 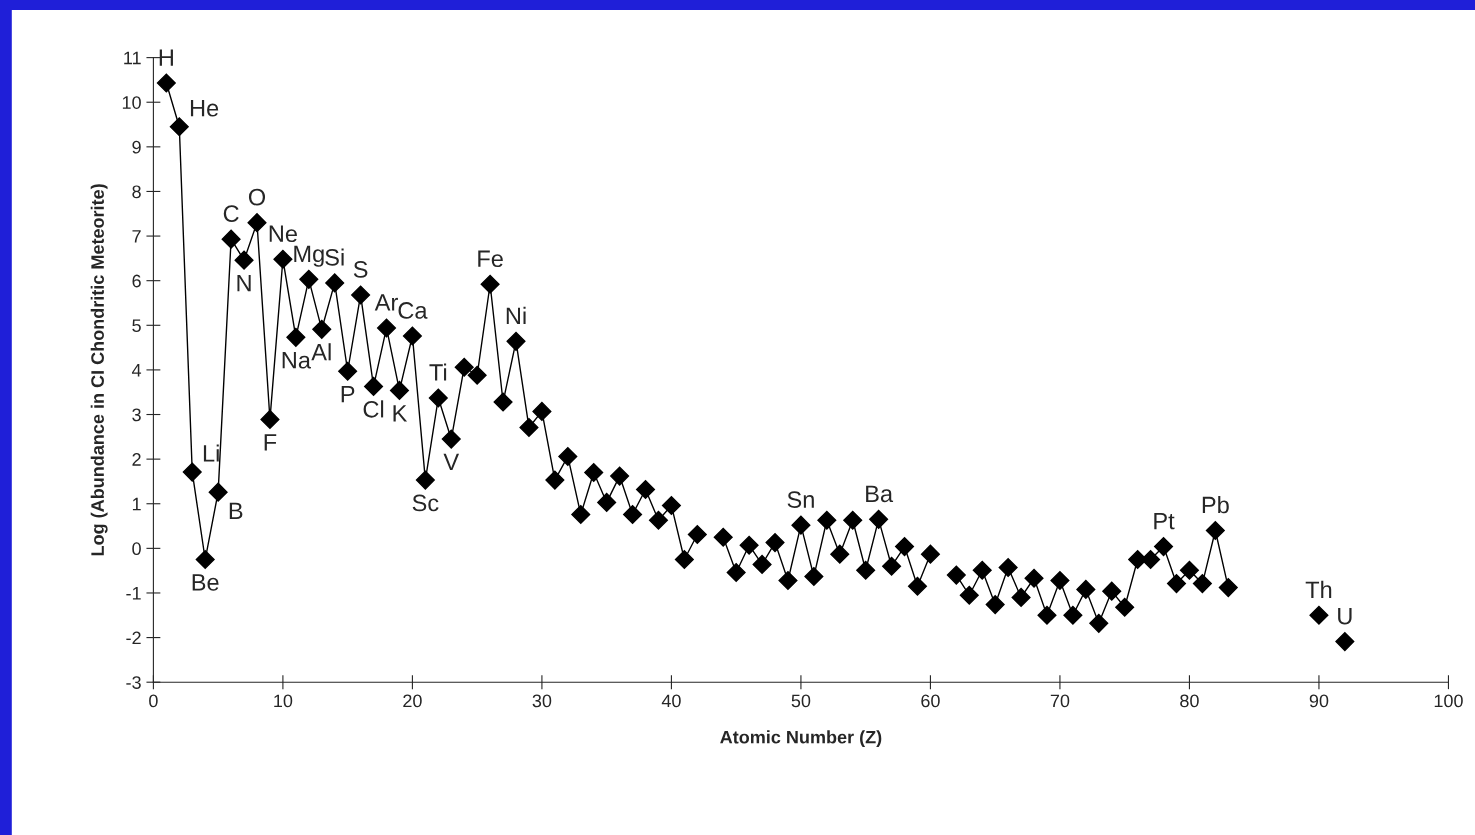 I want to click on y-tick-label: 5, so click(x=136, y=326).